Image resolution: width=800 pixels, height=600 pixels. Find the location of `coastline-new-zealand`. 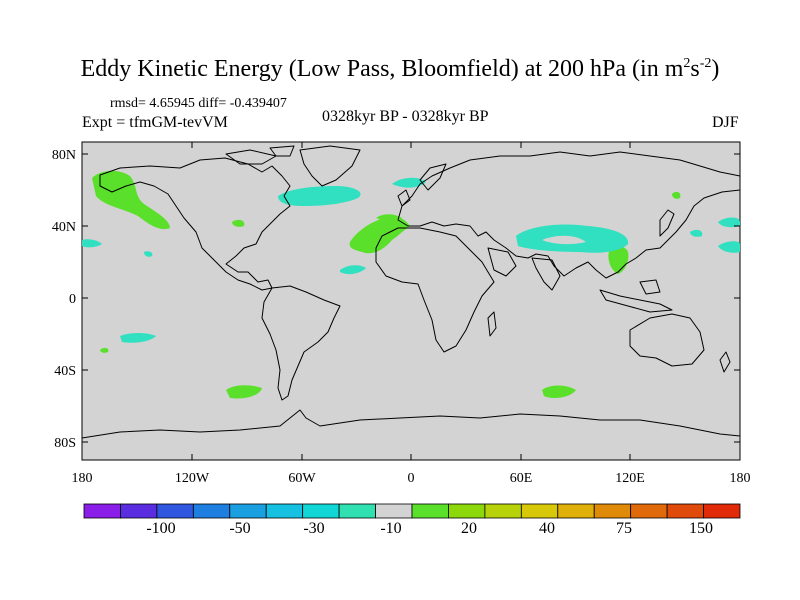

coastline-new-zealand is located at coordinates (725, 362).